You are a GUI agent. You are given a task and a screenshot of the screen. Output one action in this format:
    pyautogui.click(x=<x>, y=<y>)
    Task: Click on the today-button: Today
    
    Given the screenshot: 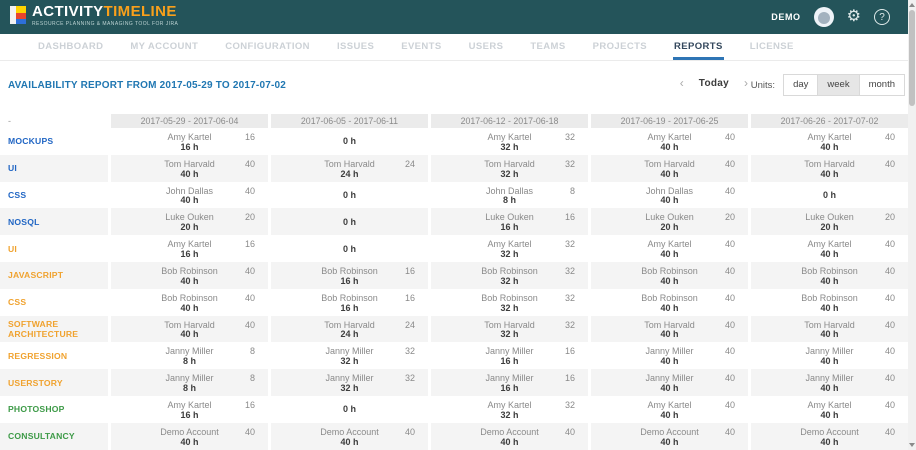 What is the action you would take?
    pyautogui.click(x=713, y=83)
    